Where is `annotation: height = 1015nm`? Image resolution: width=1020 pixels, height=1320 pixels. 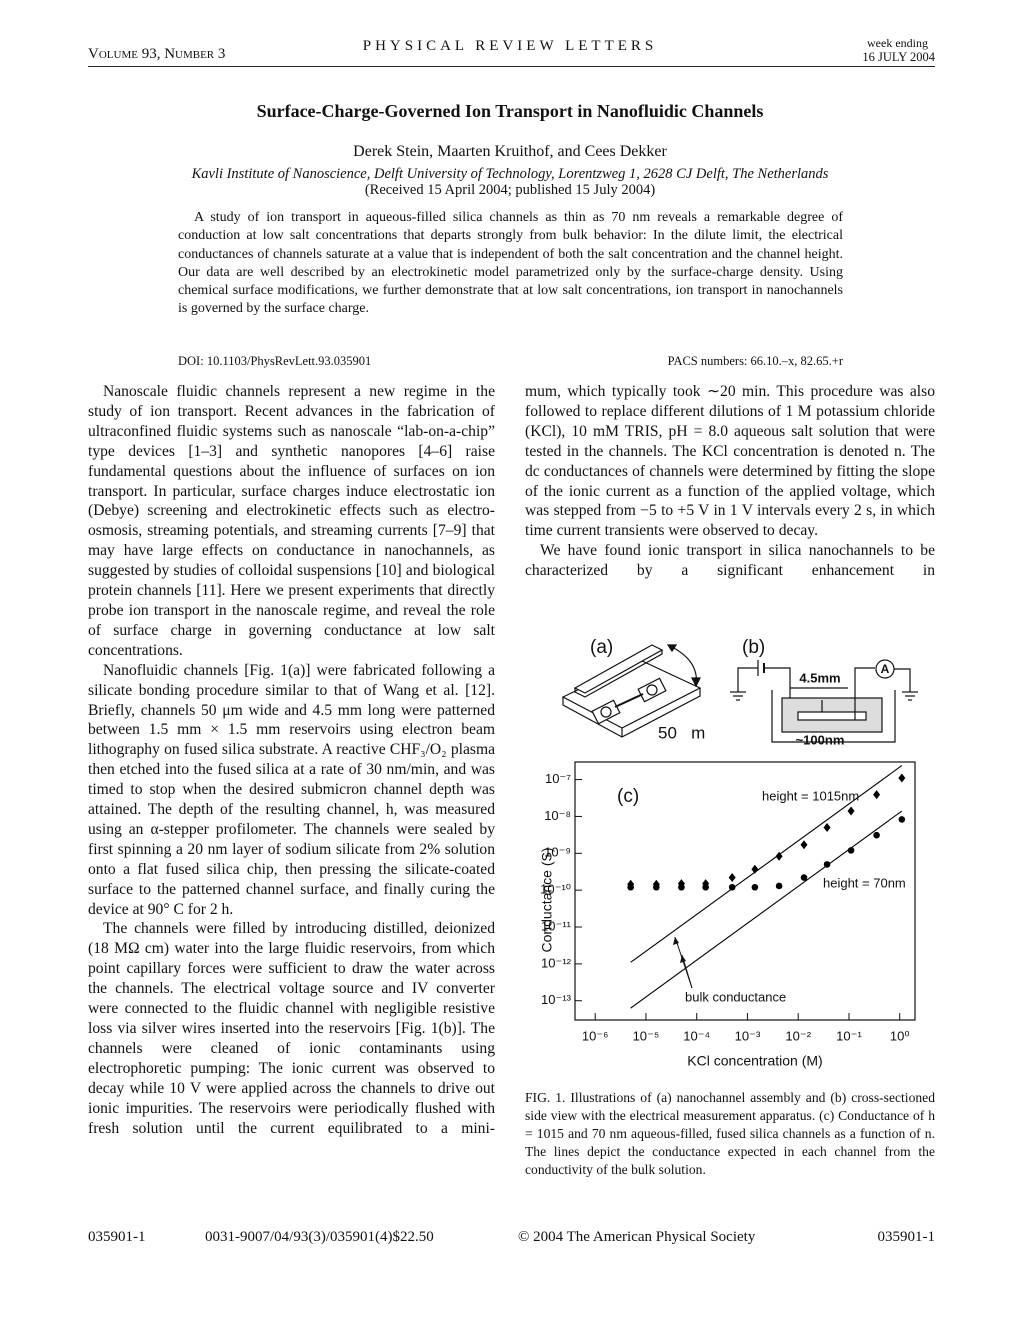
annotation: height = 1015nm is located at coordinates (810, 795).